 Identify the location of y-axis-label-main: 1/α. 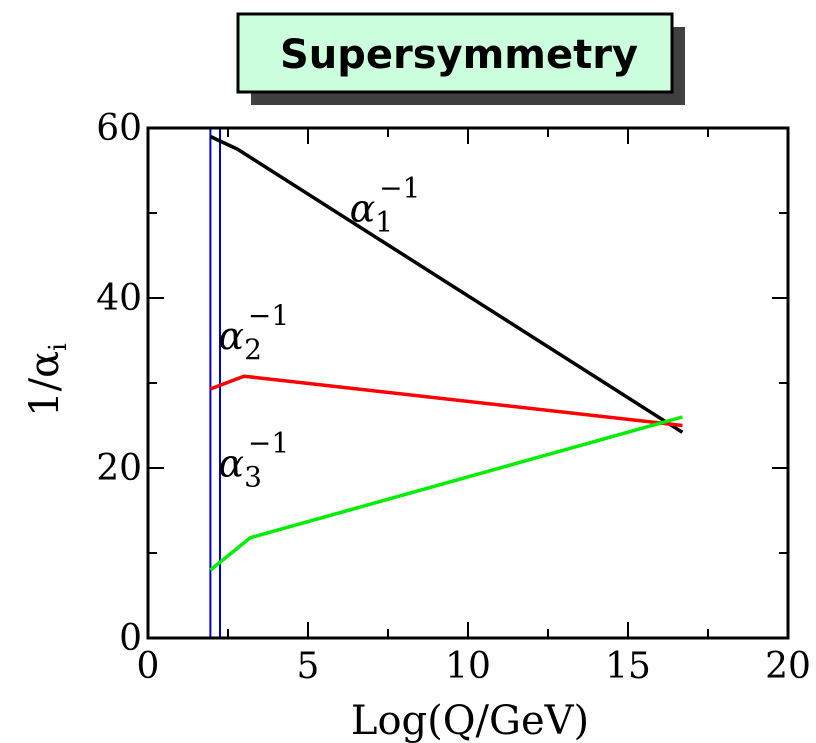
(45, 384).